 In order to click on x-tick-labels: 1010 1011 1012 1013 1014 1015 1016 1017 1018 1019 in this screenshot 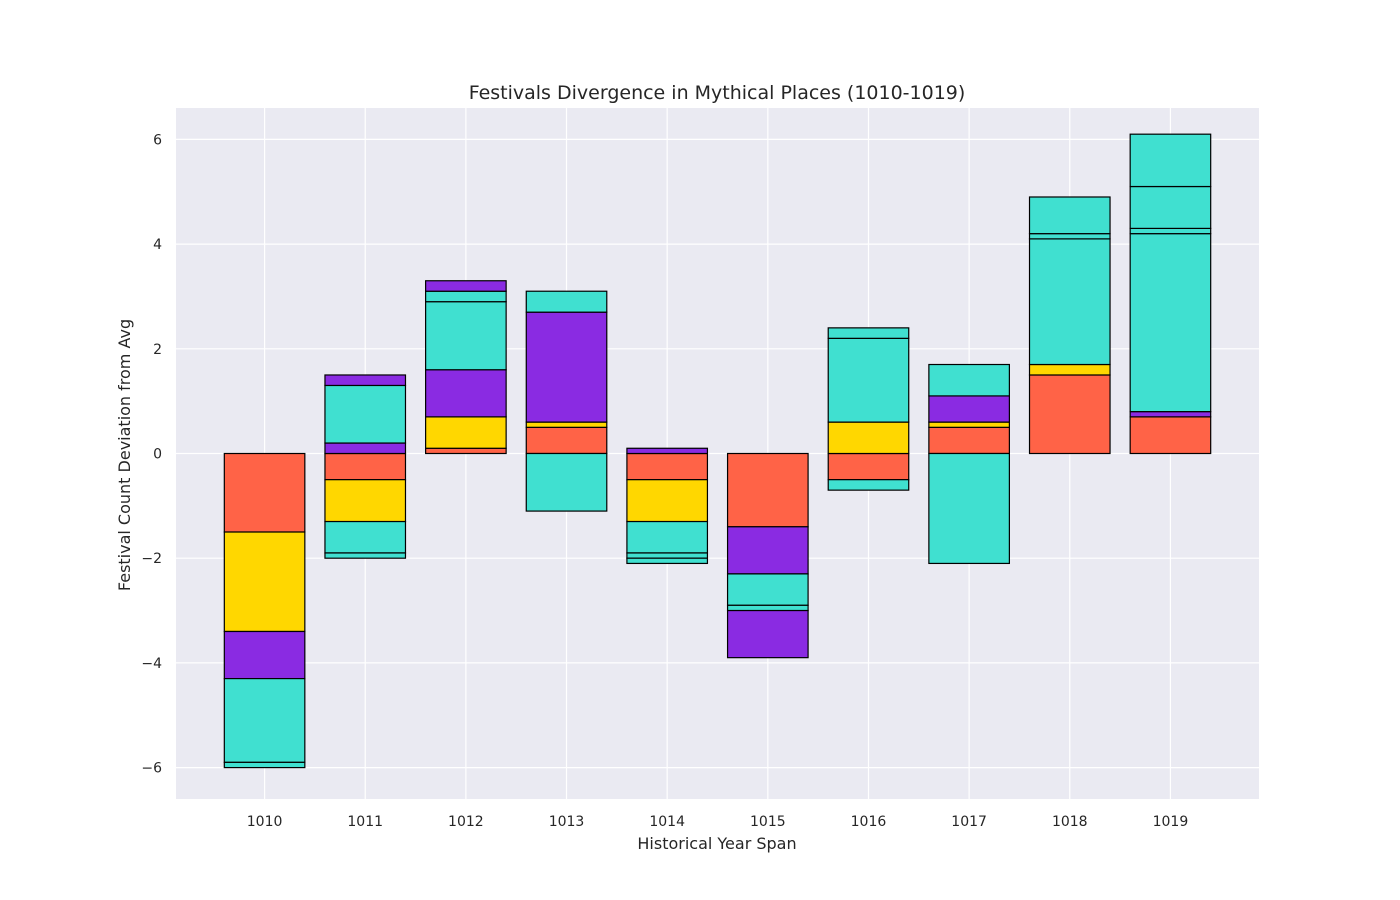, I will do `click(717, 822)`.